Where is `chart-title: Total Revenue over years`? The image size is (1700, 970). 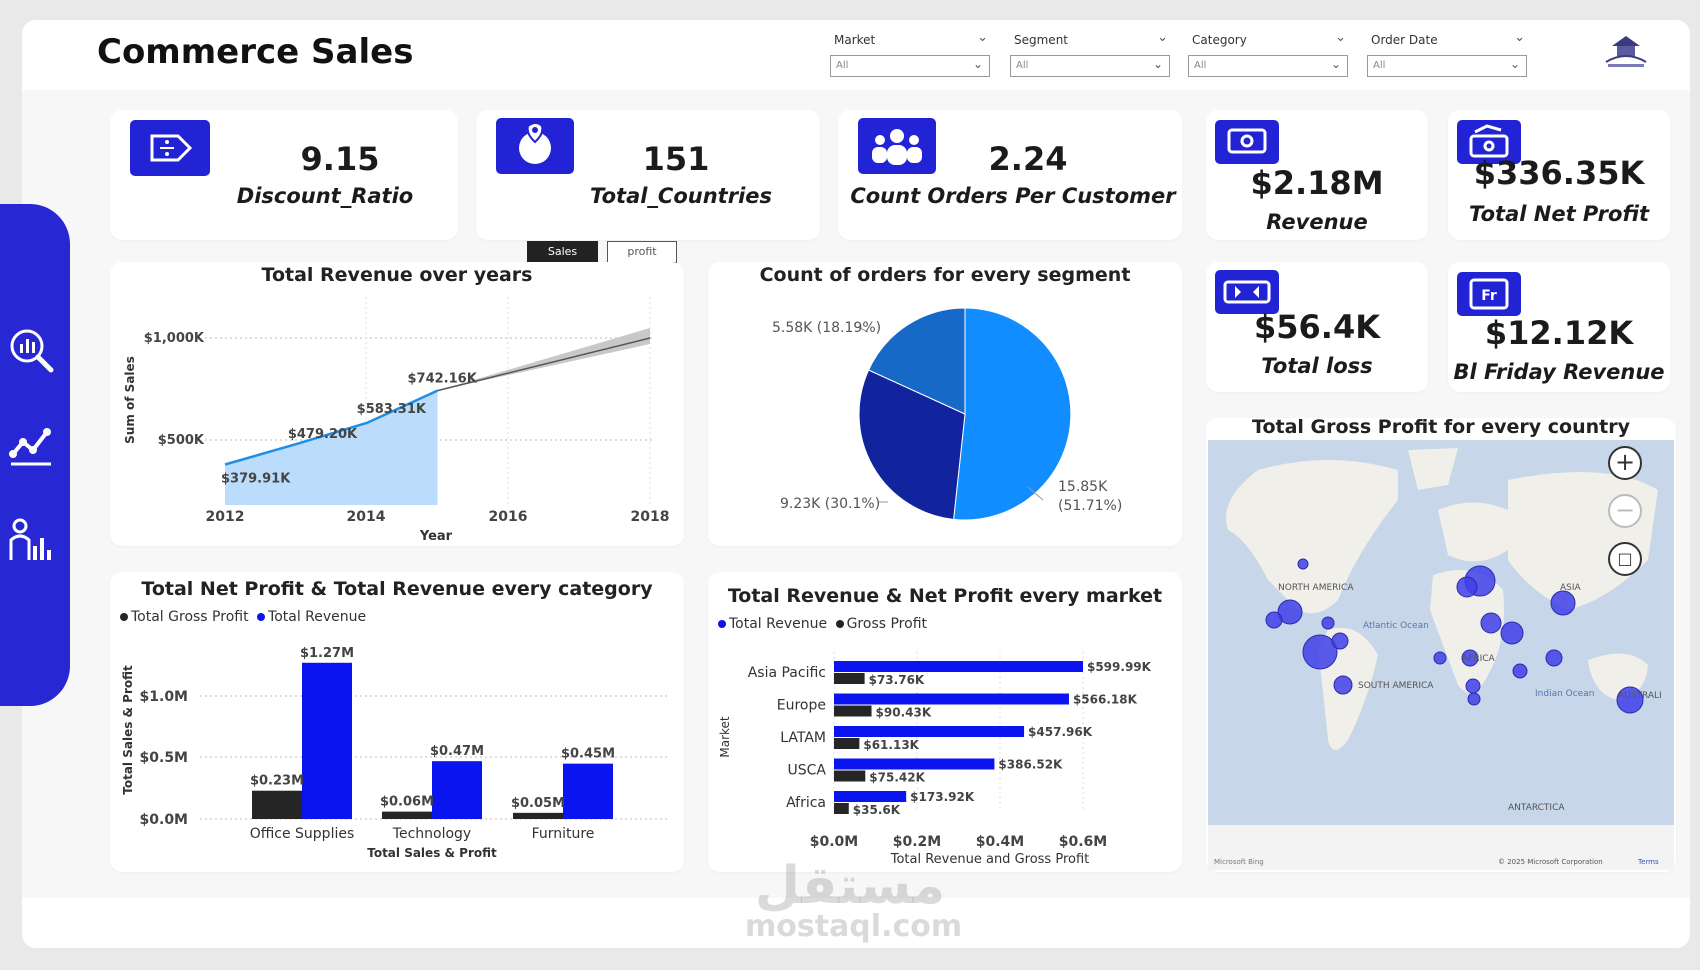 chart-title: Total Revenue over years is located at coordinates (397, 275).